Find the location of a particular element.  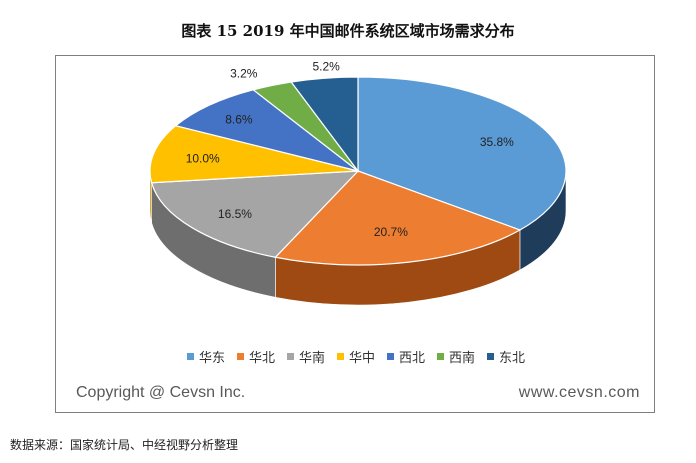

legend-item-西南: 西南 is located at coordinates (456, 356).